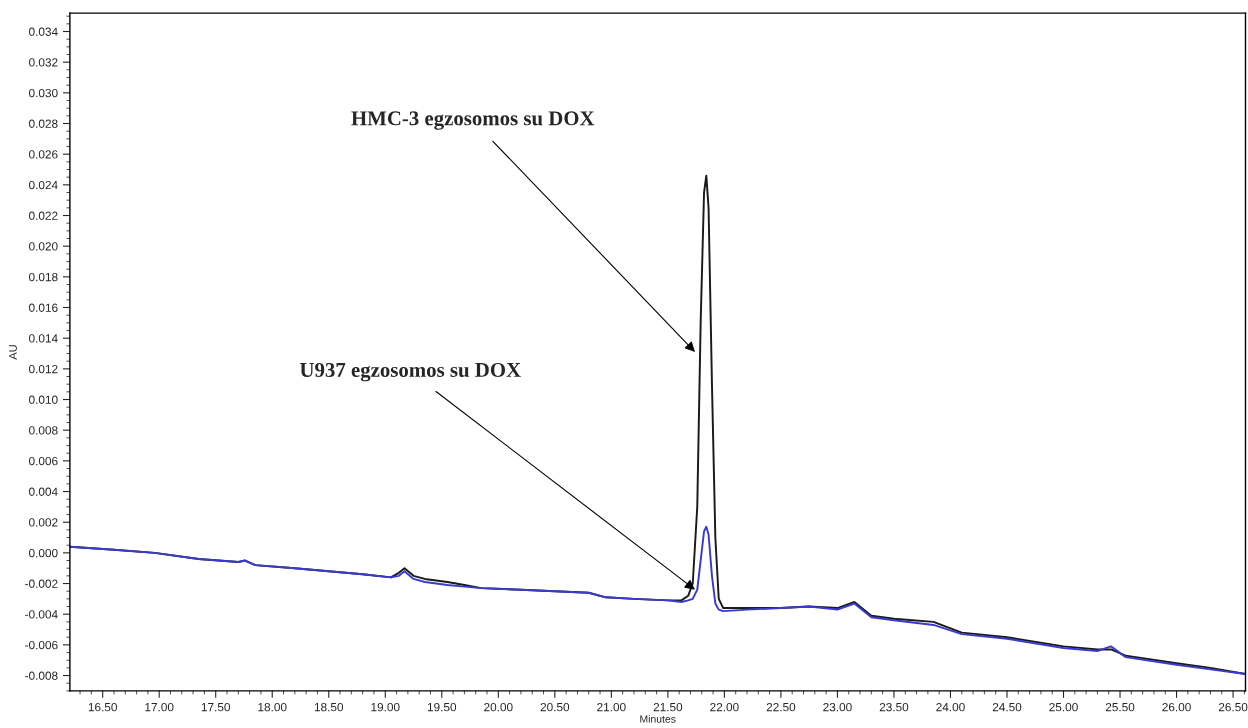 Image resolution: width=1248 pixels, height=728 pixels. Describe the element at coordinates (159, 707) in the screenshot. I see `x-tick-label: 17.00` at that location.